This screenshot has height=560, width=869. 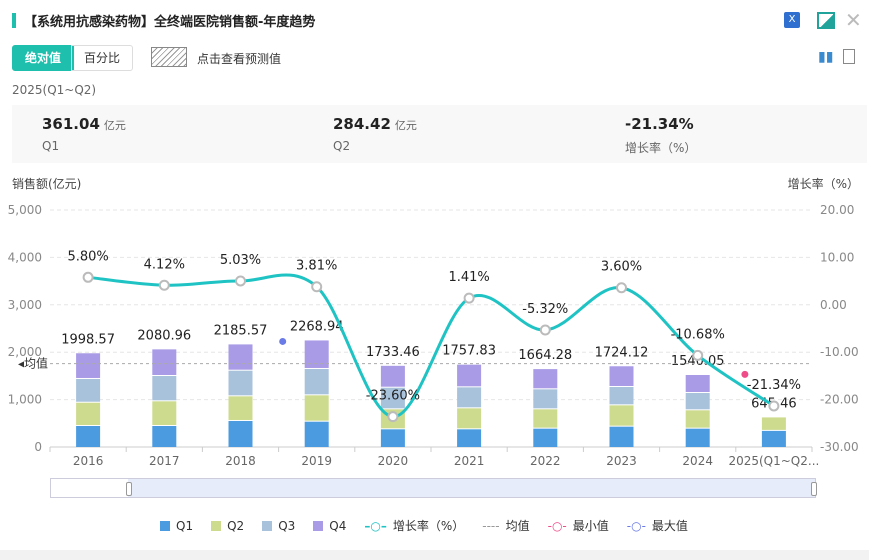 What do you see at coordinates (88, 461) in the screenshot?
I see `x-tick-label: 2016` at bounding box center [88, 461].